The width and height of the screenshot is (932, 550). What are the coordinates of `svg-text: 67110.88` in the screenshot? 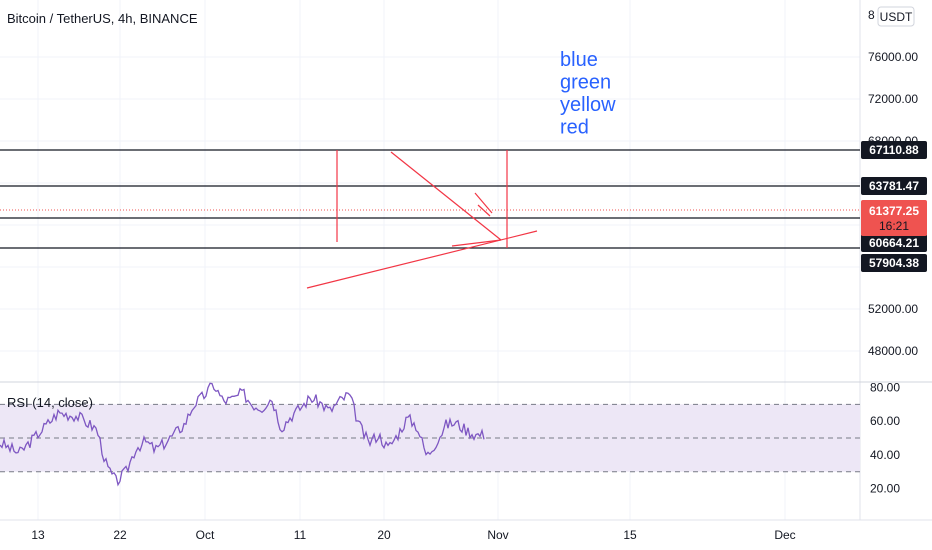 It's located at (894, 150).